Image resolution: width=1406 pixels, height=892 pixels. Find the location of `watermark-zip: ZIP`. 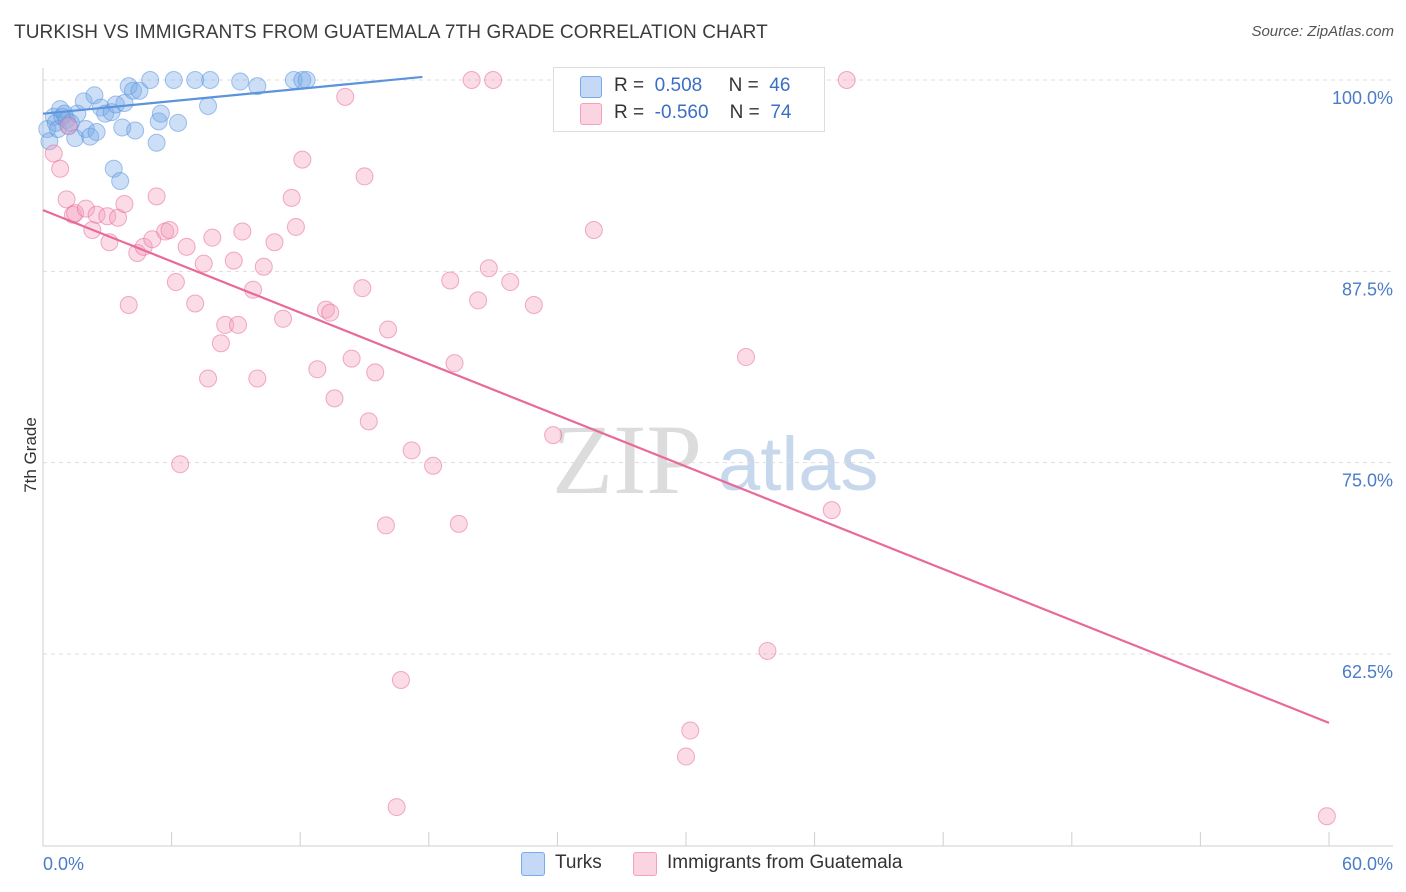

watermark-zip: ZIP is located at coordinates (627, 459).